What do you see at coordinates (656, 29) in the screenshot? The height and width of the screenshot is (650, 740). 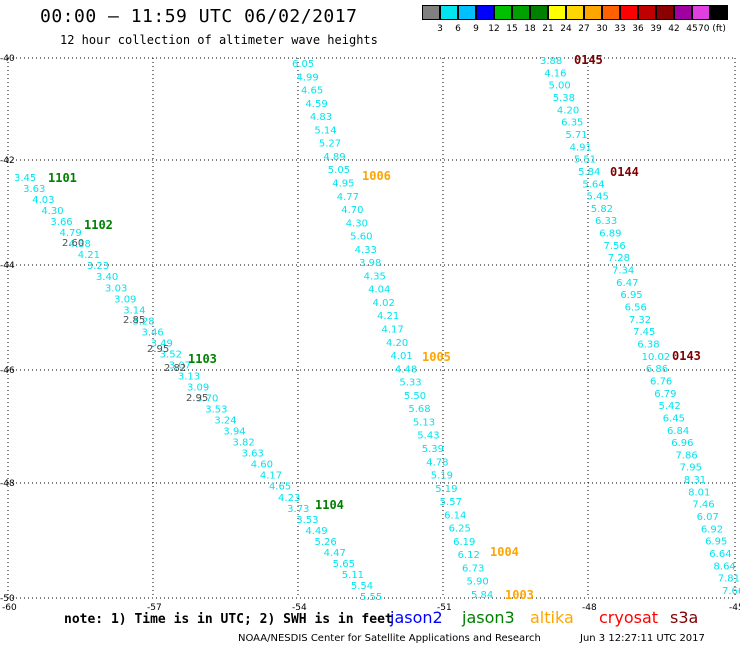 I see `scale-label: 39` at bounding box center [656, 29].